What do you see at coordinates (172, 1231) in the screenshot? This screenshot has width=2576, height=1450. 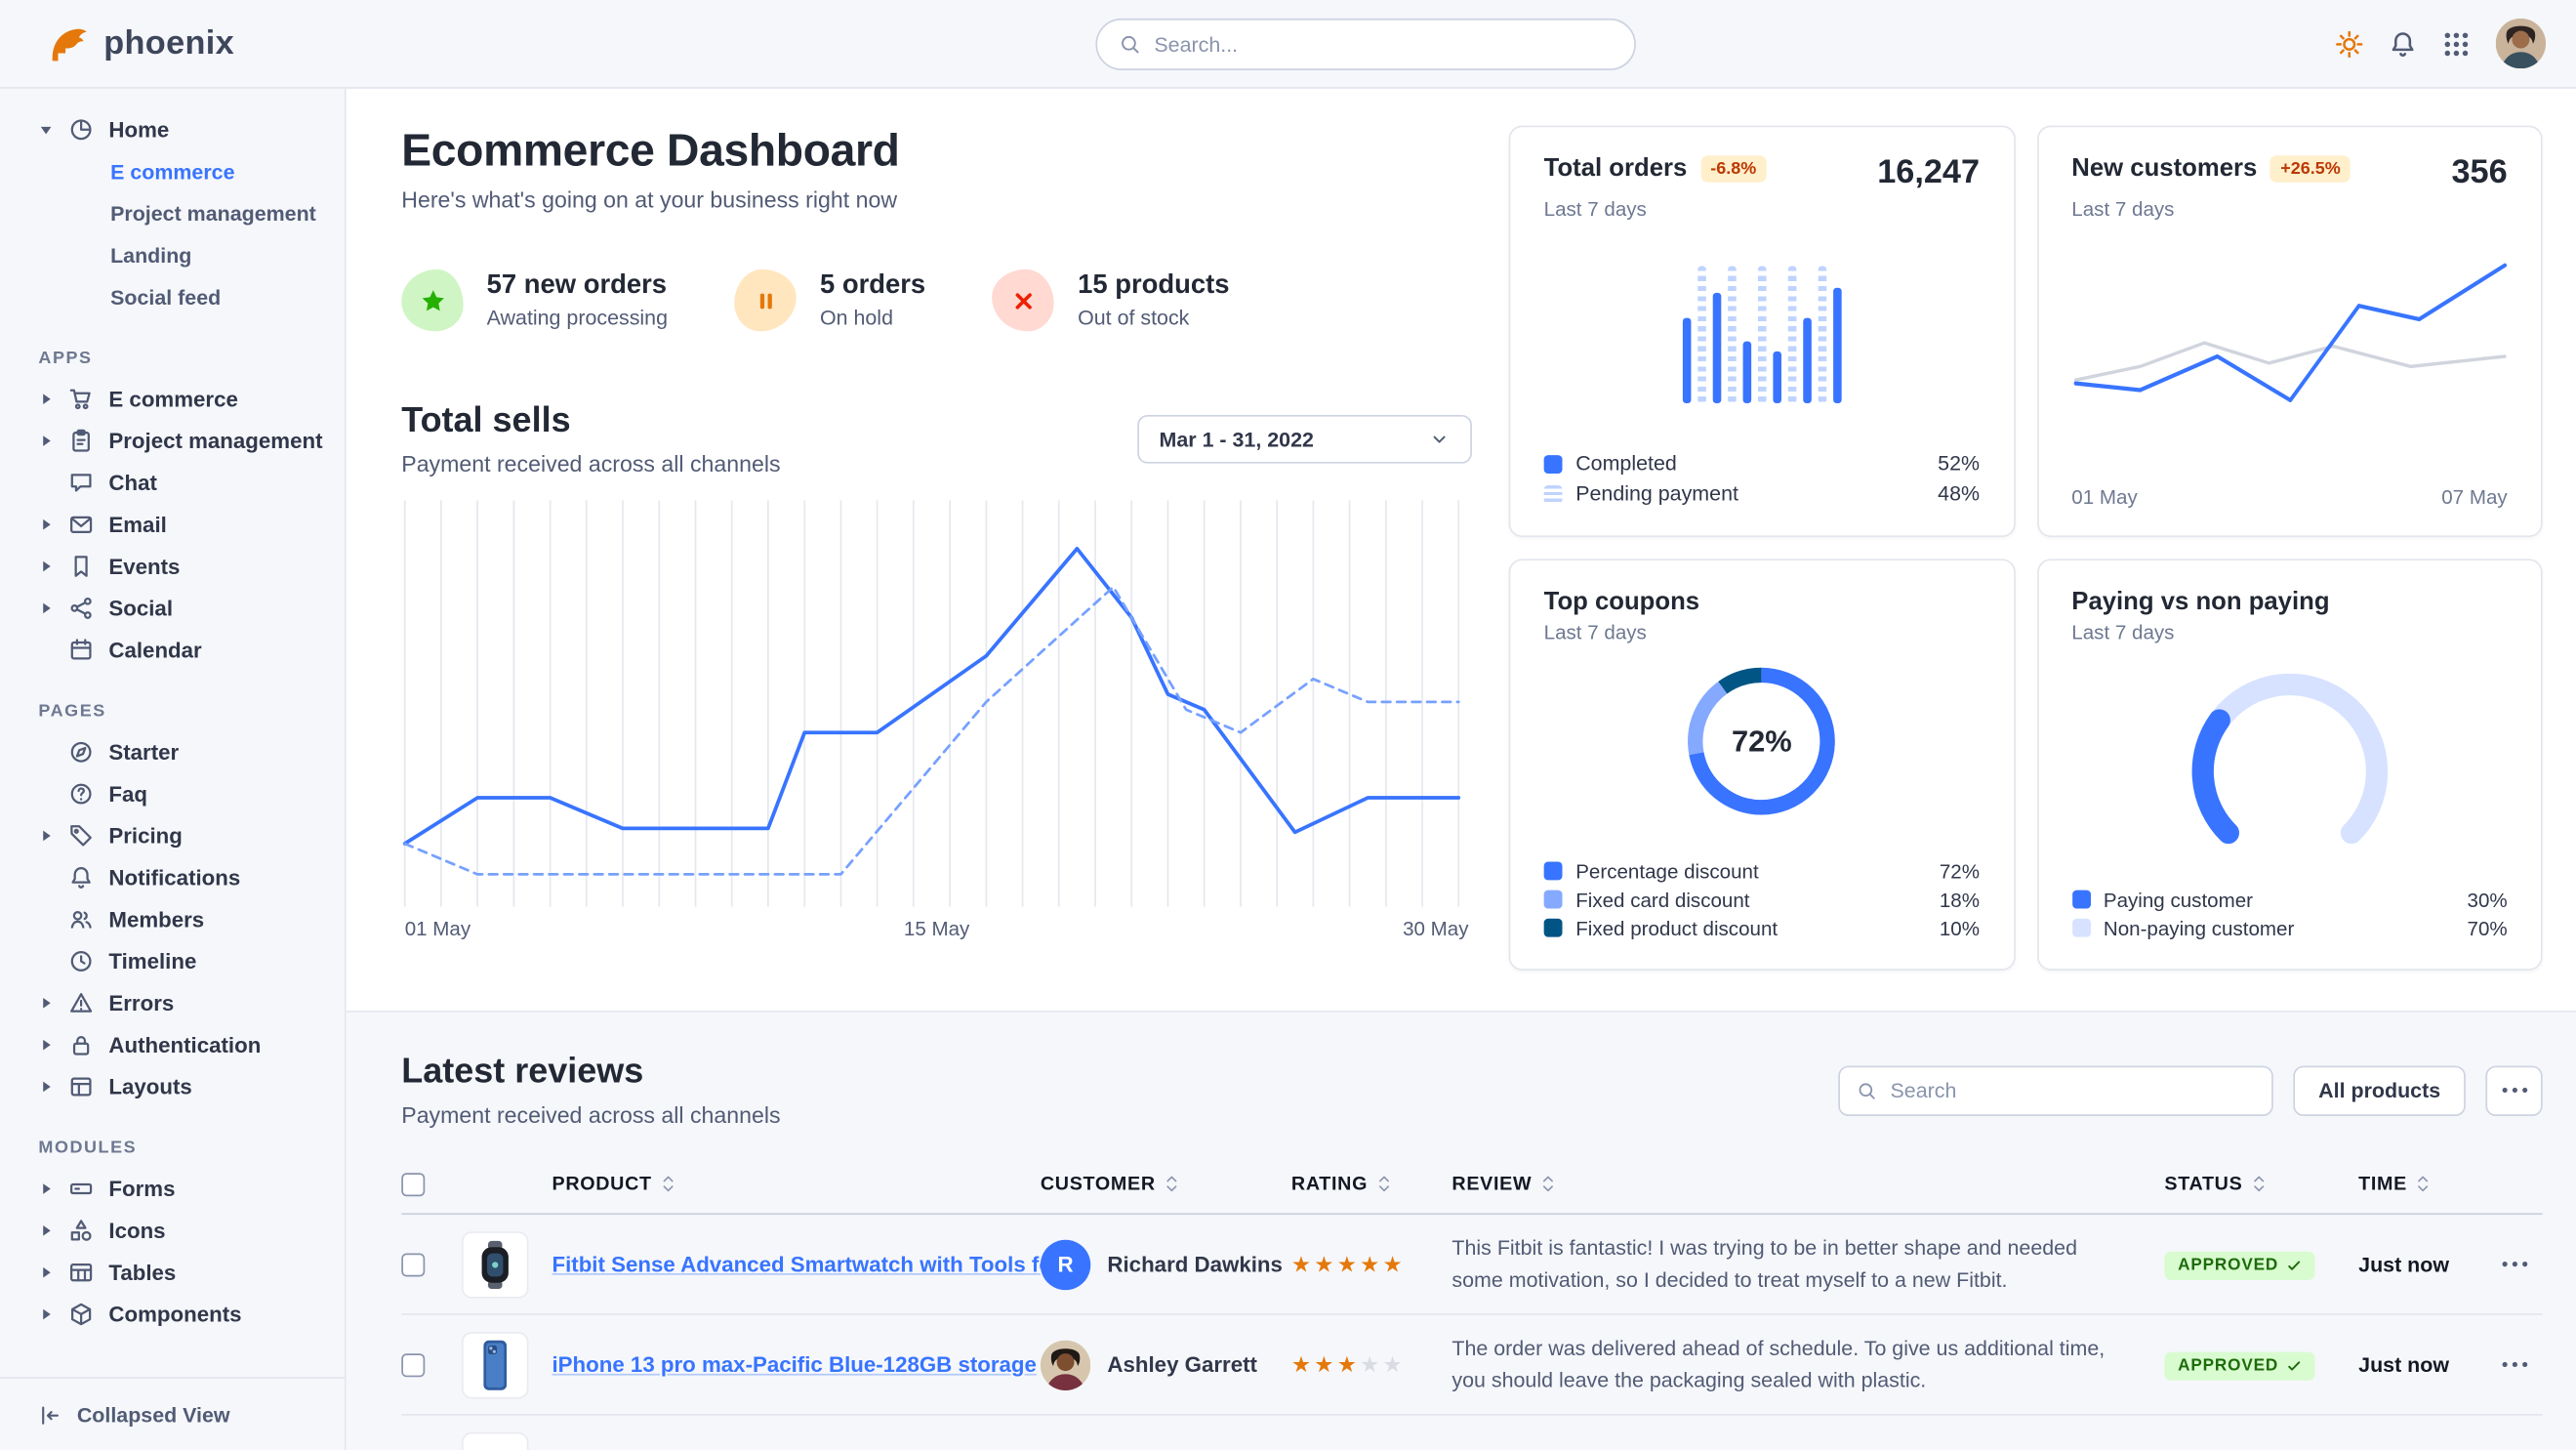 I see `sidebar-item-icons: Icons` at bounding box center [172, 1231].